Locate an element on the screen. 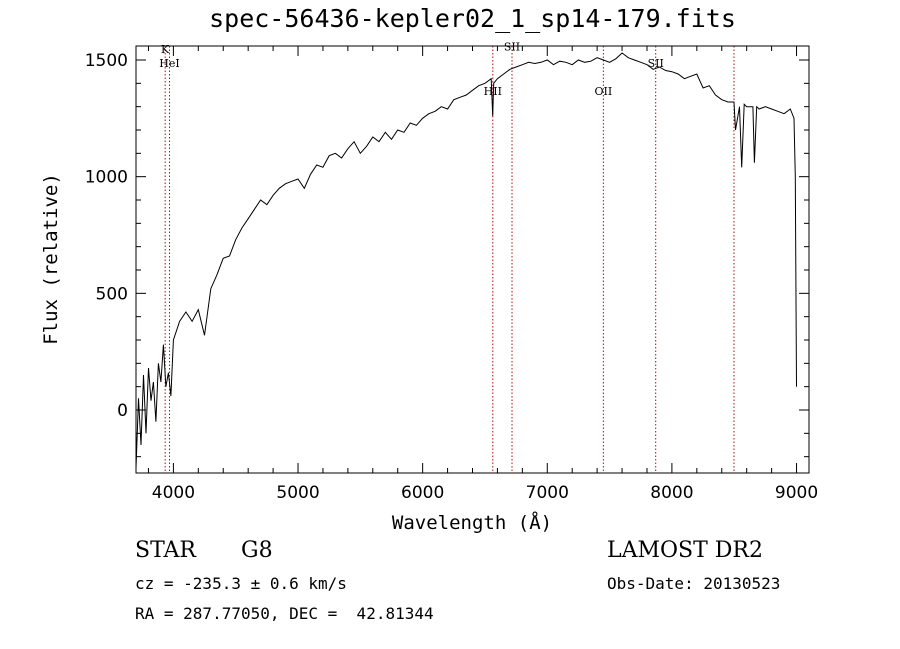 The image size is (900, 649). line-label-3: SII is located at coordinates (512, 47).